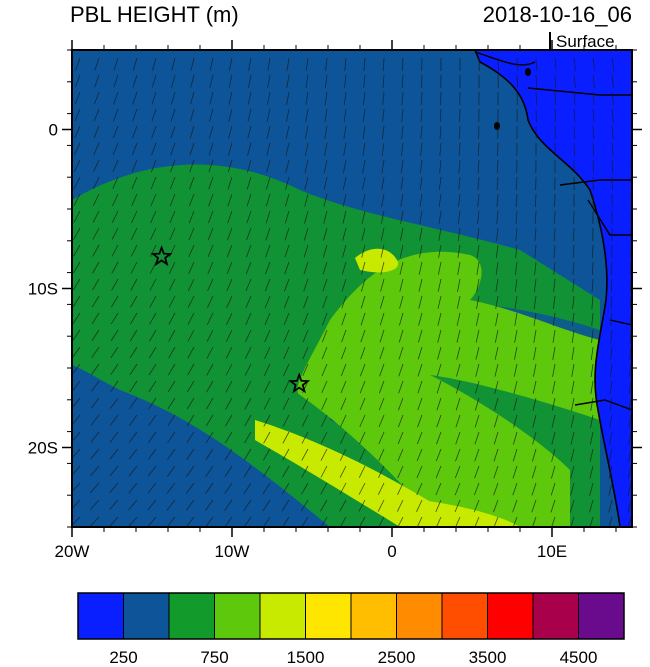  I want to click on colorbar-swatch, so click(282, 616).